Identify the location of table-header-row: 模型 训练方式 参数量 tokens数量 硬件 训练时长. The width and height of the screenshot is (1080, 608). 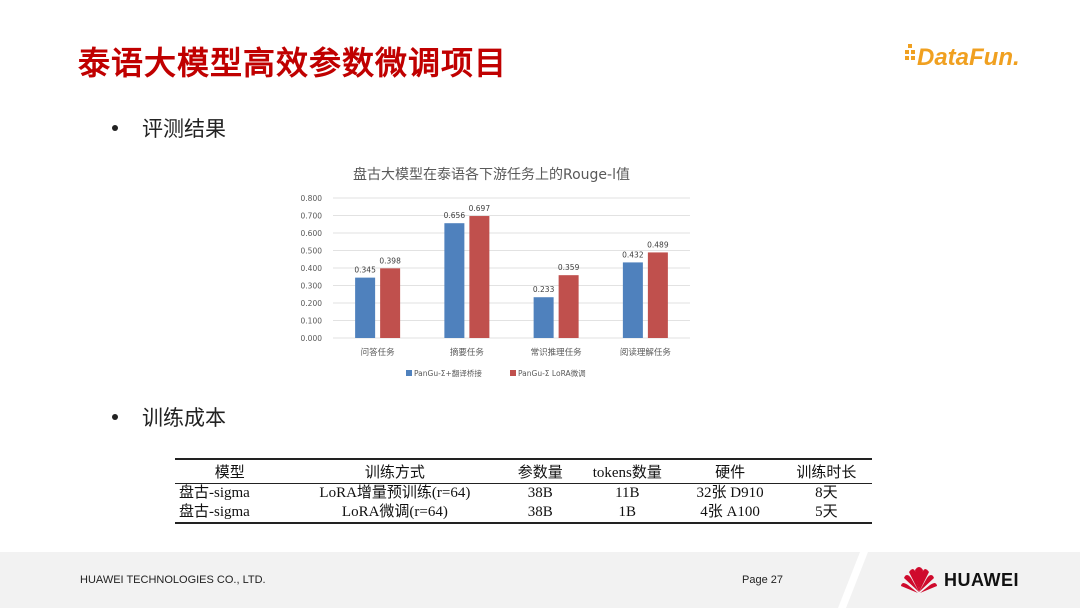
(523, 471).